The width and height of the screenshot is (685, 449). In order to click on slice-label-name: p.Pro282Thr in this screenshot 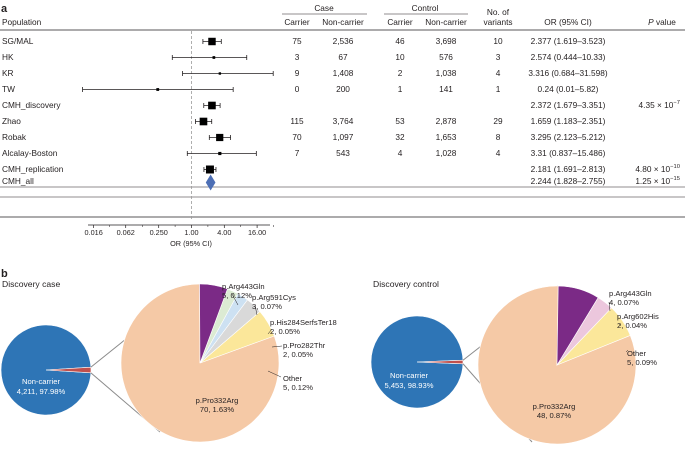, I will do `click(304, 345)`.